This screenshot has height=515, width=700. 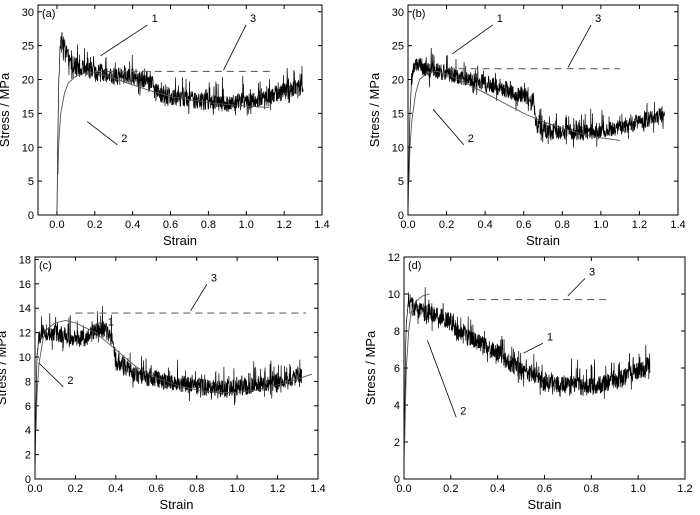 I want to click on y-tick-label: 30, so click(x=28, y=13).